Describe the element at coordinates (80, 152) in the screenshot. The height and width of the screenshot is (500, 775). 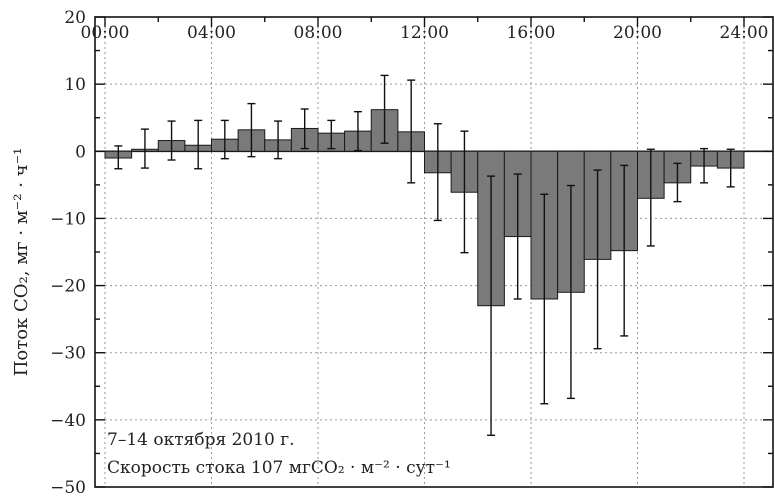
I see `y-tick-label: 0` at that location.